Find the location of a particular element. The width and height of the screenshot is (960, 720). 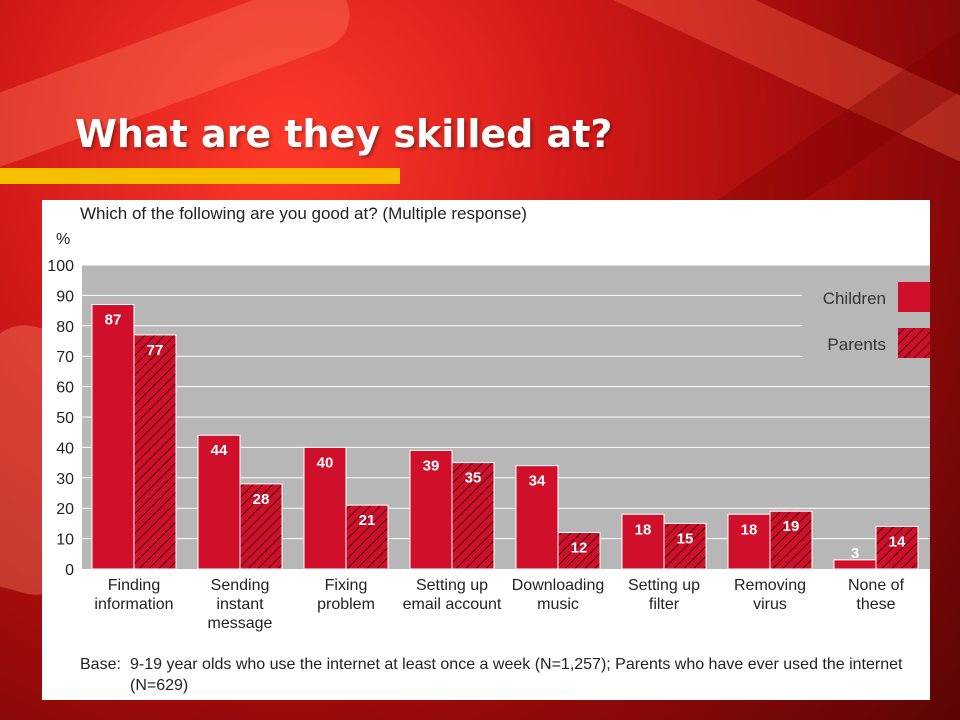

legend-label: Children is located at coordinates (854, 298).